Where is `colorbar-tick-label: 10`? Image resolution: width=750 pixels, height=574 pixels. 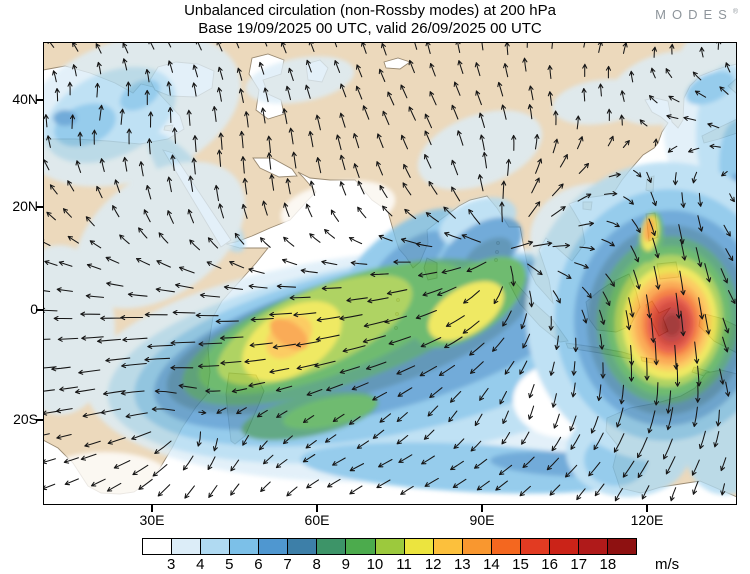
colorbar-tick-label: 10 is located at coordinates (375, 564).